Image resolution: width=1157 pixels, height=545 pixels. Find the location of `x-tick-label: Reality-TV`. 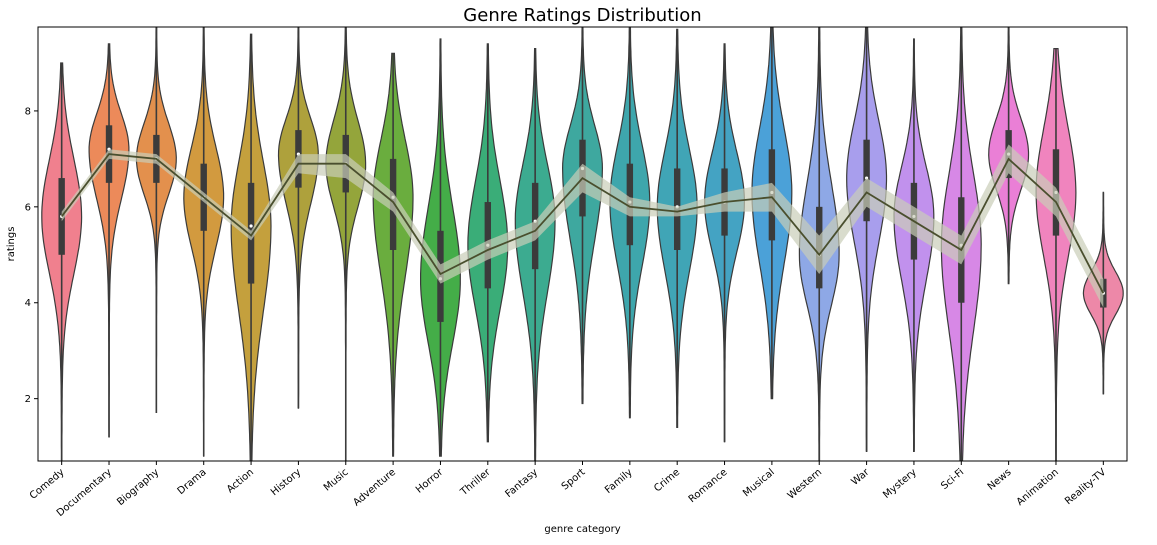

x-tick-label: Reality-TV is located at coordinates (1085, 487).